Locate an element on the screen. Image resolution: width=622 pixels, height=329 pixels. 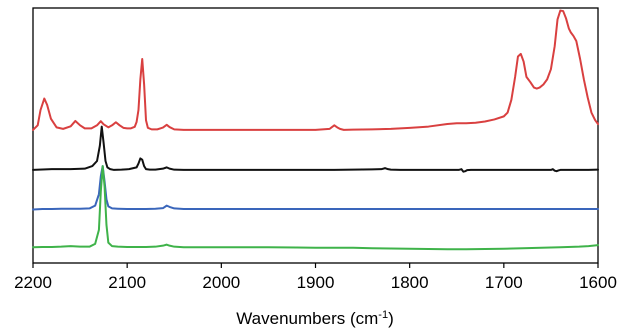
x-axis-tick-labels: 2200 2100 2000 1900 1800 1700 1600 is located at coordinates (315, 282).